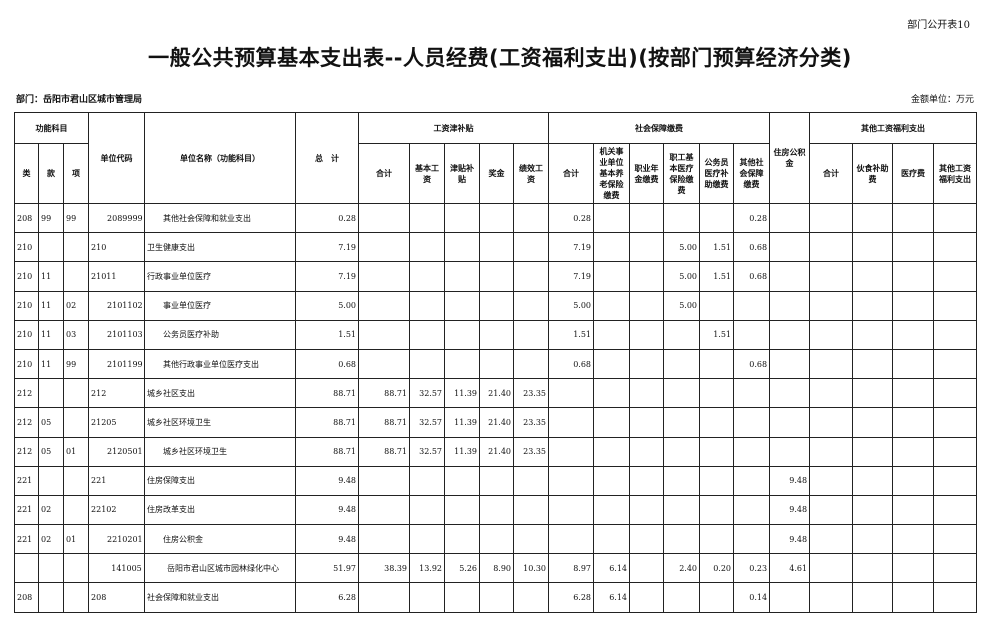 This screenshot has height=635, width=1000. What do you see at coordinates (26, 276) in the screenshot?
I see `cell-lei: 210` at bounding box center [26, 276].